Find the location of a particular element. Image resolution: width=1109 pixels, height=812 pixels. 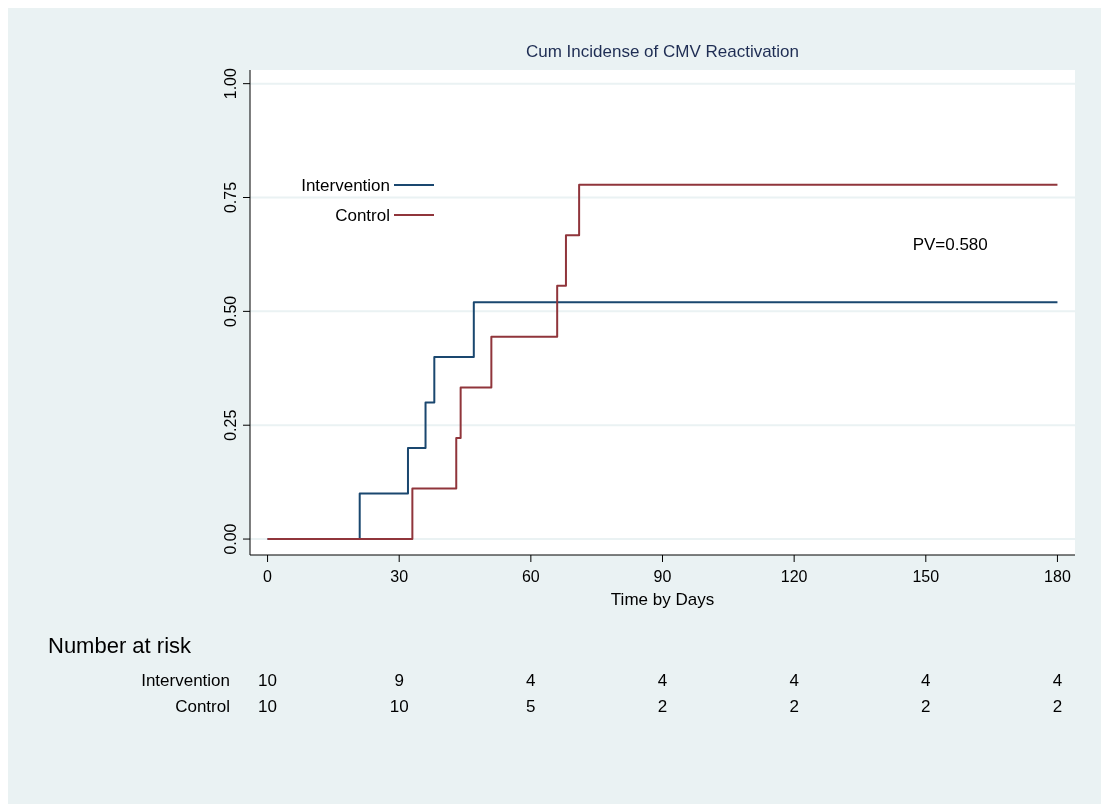

x-tick-label: 60 is located at coordinates (530, 576).